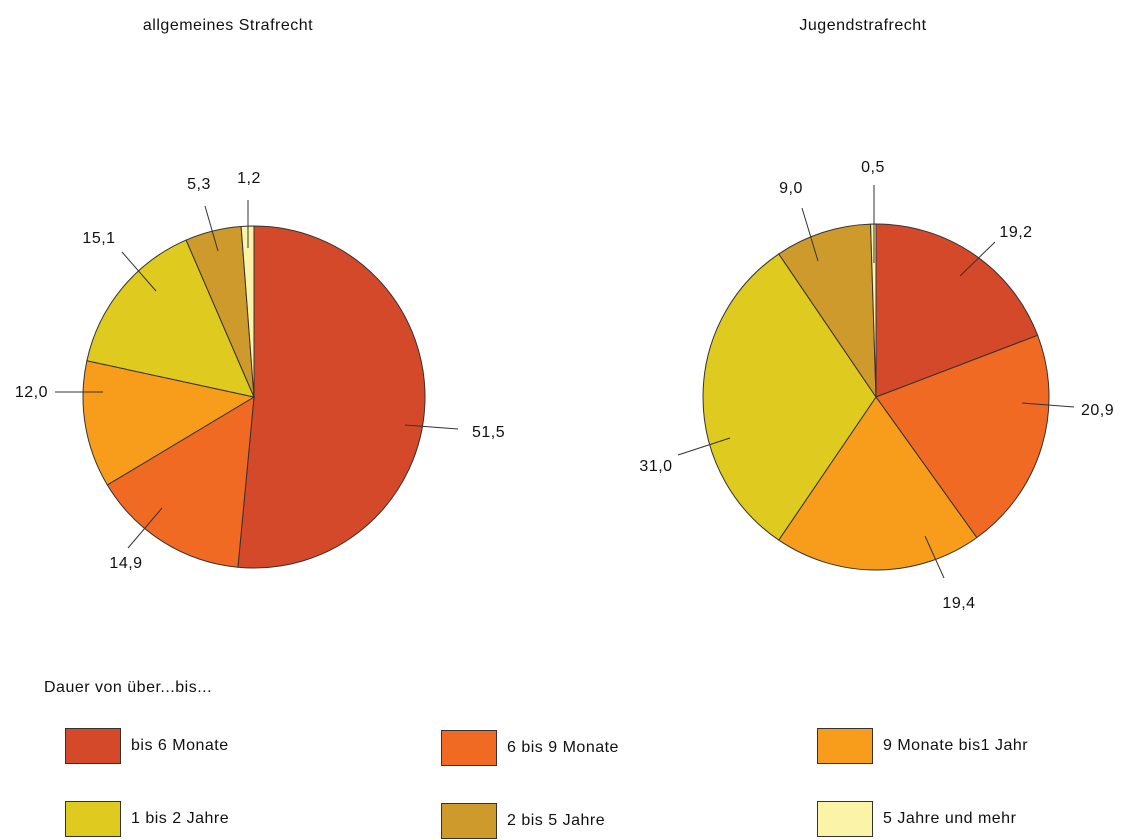  What do you see at coordinates (228, 25) in the screenshot?
I see `chart-title-allgemeines: allgemeines Strafrecht` at bounding box center [228, 25].